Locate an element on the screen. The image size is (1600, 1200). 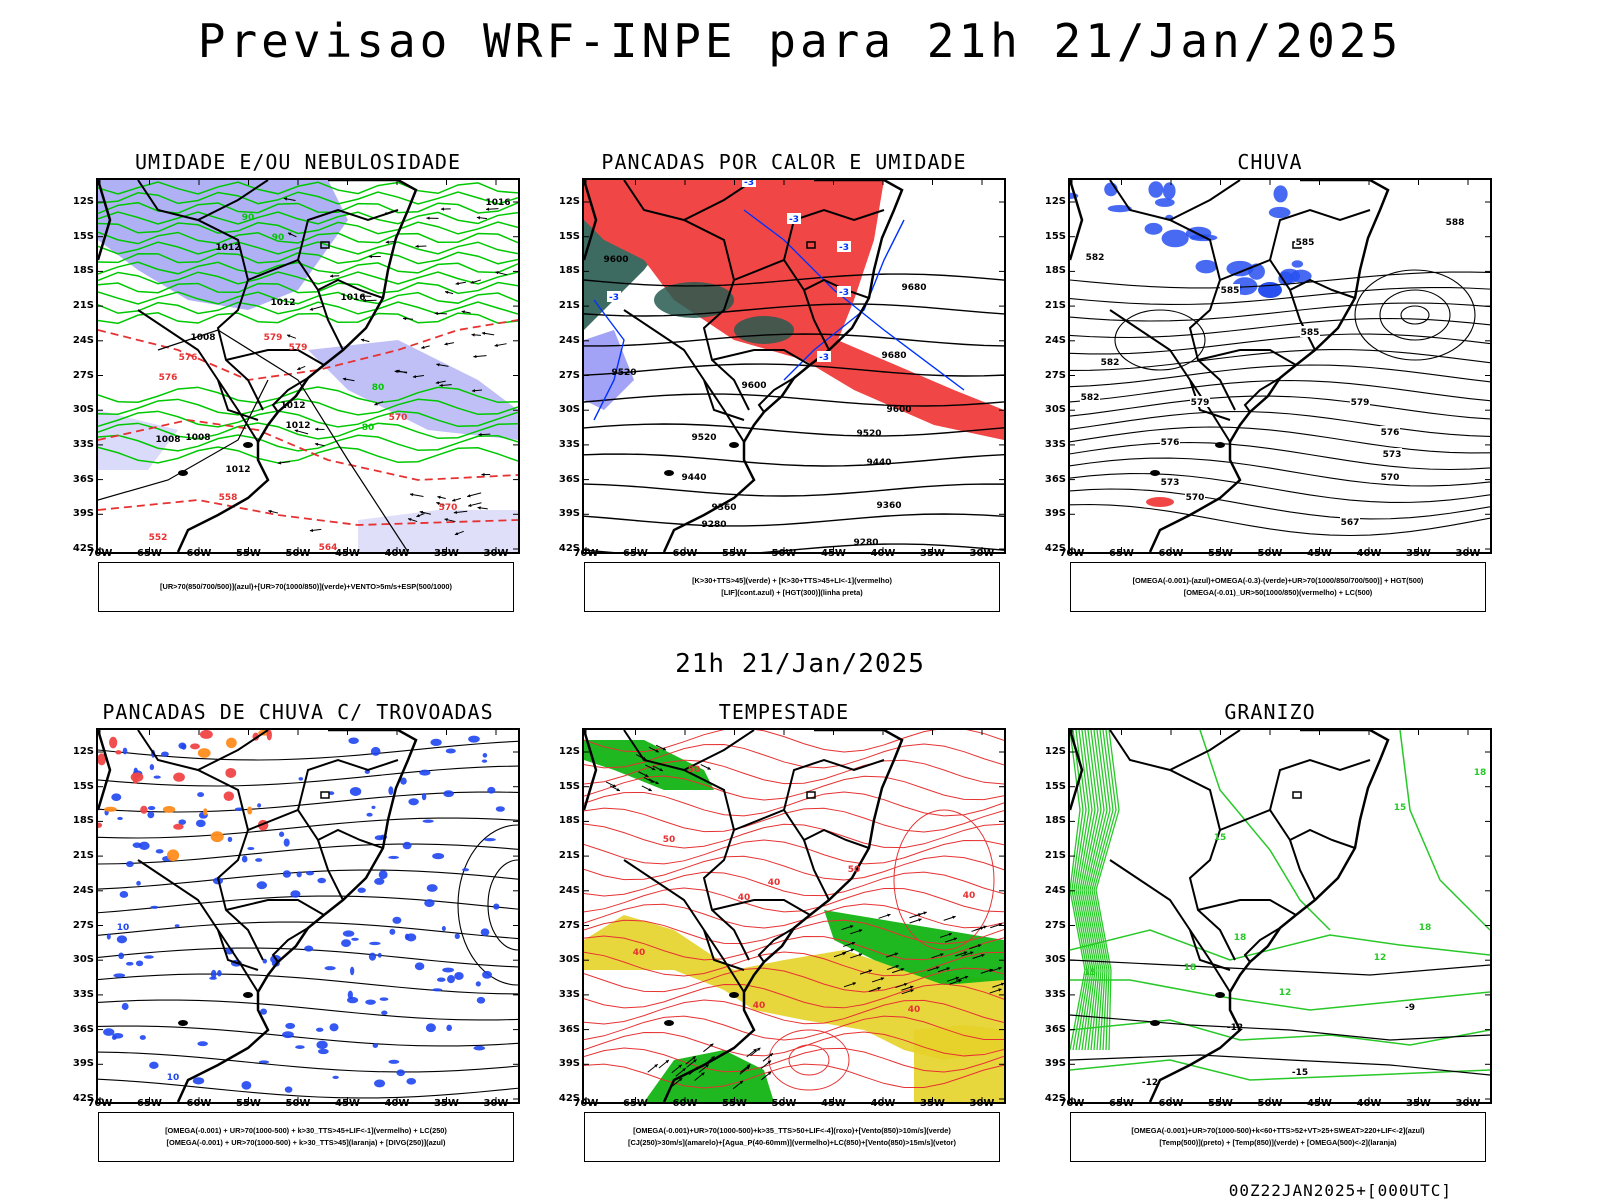
latitude-label: 33S is located at coordinates (83, 444).